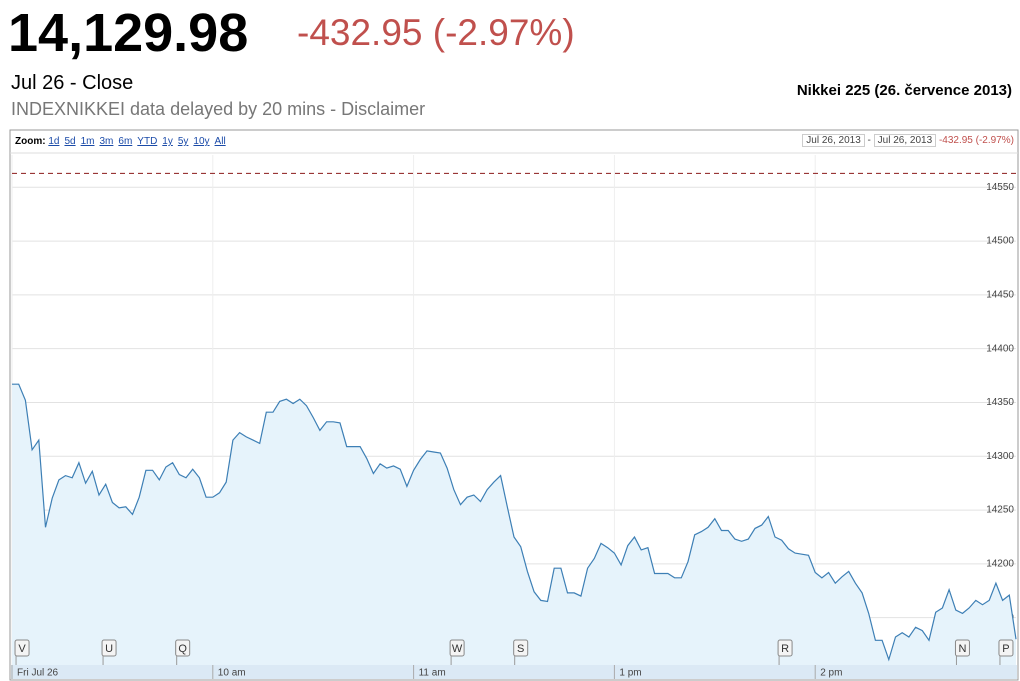 The image size is (1020, 681). I want to click on zoom-option: 5d, so click(70, 141).